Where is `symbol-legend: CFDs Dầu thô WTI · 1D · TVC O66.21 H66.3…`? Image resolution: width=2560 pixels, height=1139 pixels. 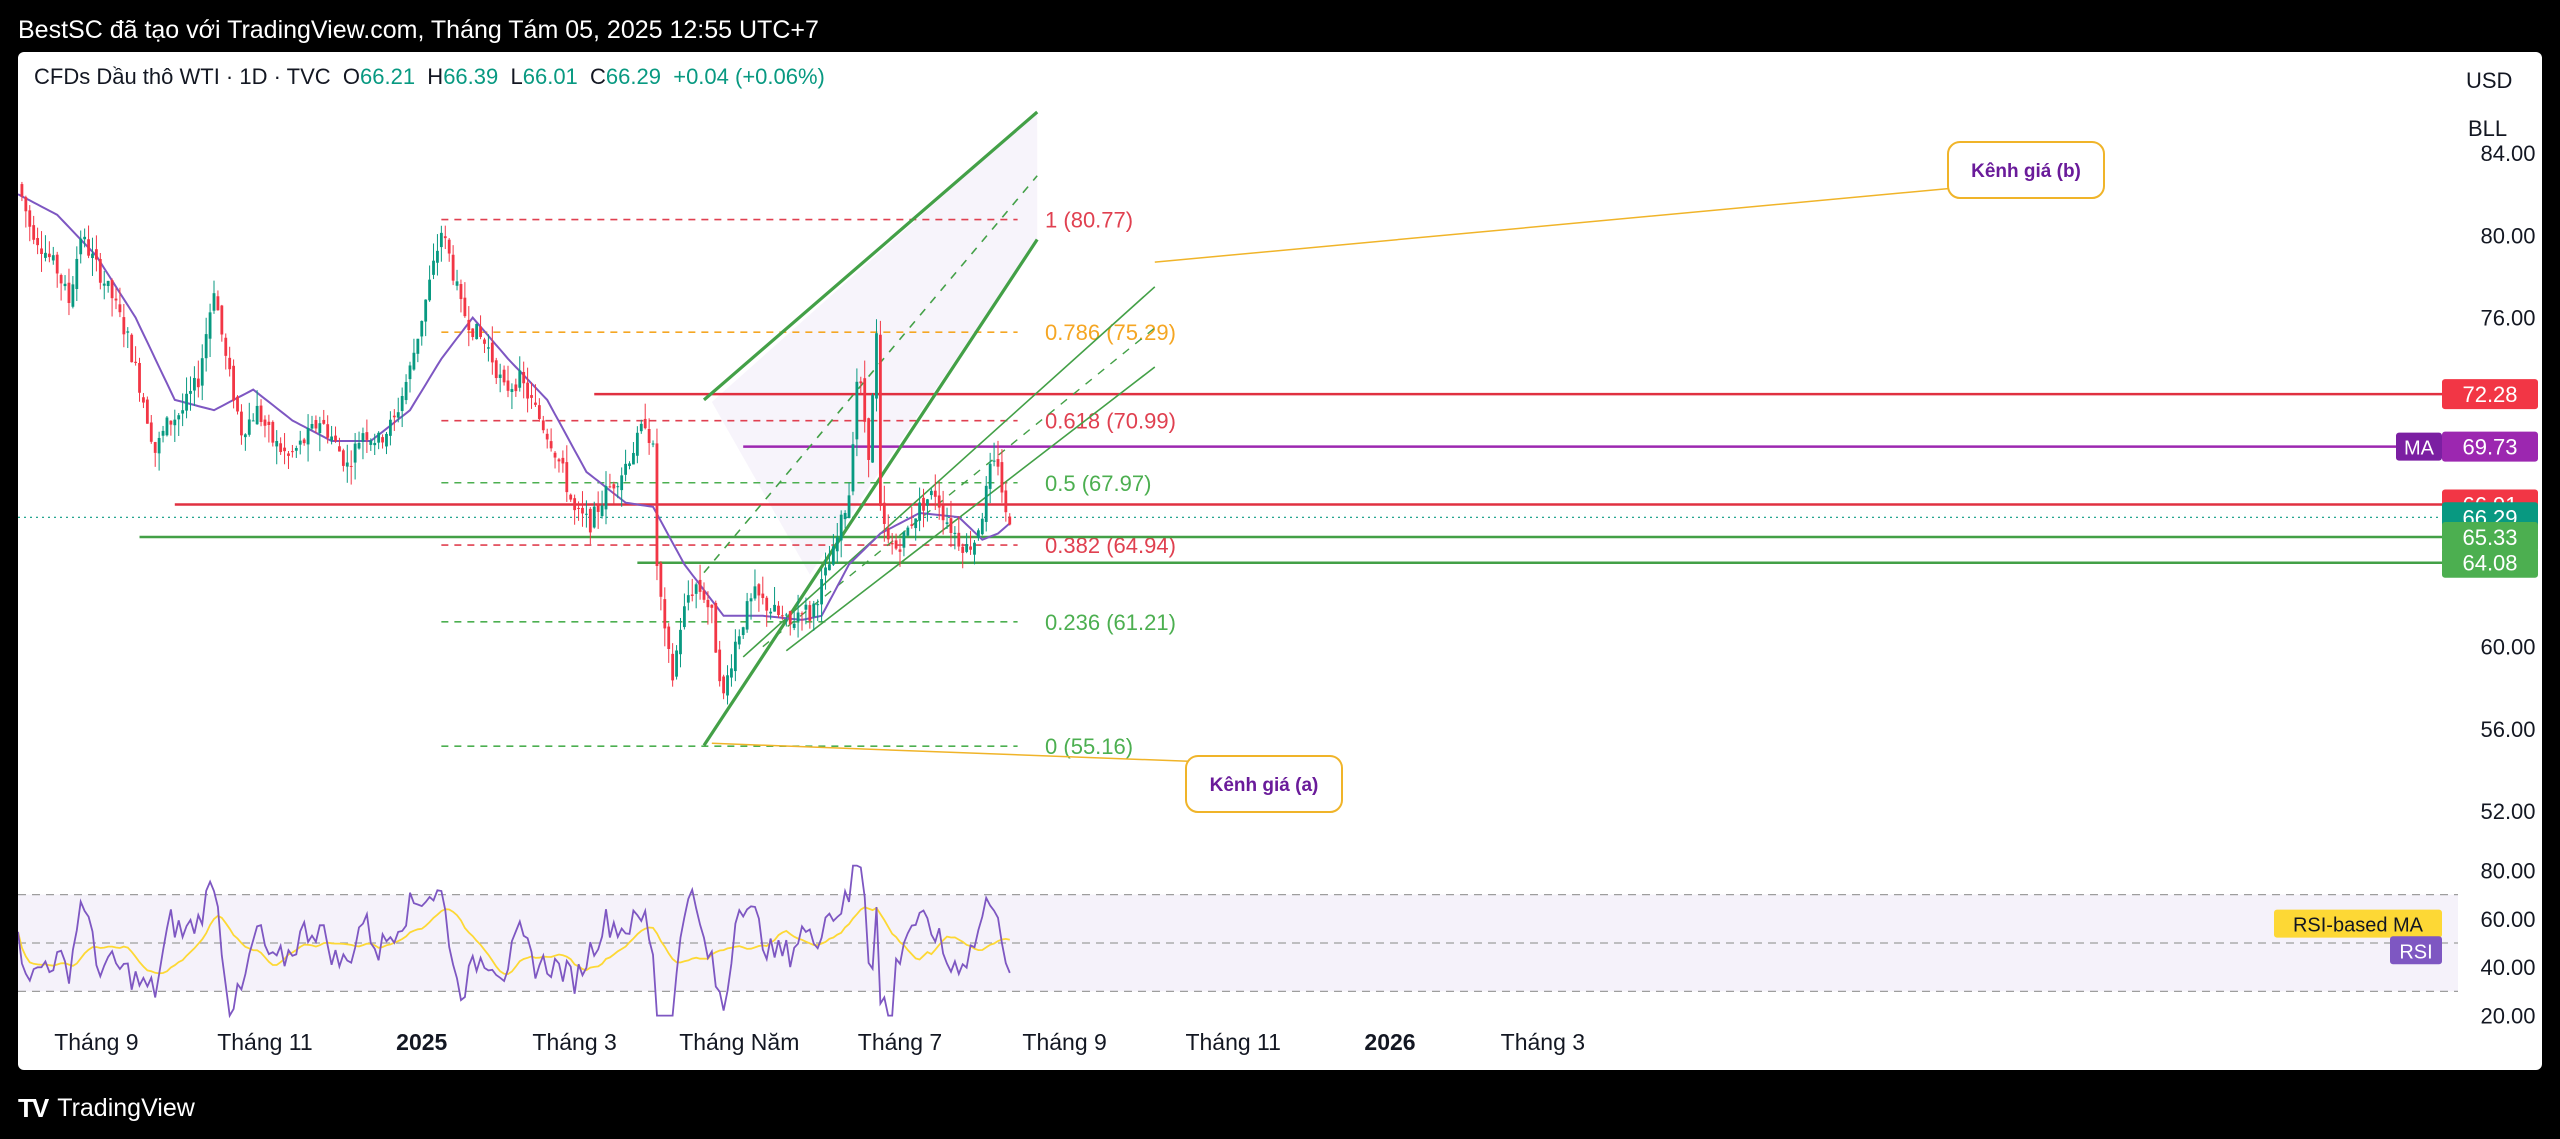
symbol-legend: CFDs Dầu thô WTI · 1D · TVC O66.21 H66.3… is located at coordinates (429, 77).